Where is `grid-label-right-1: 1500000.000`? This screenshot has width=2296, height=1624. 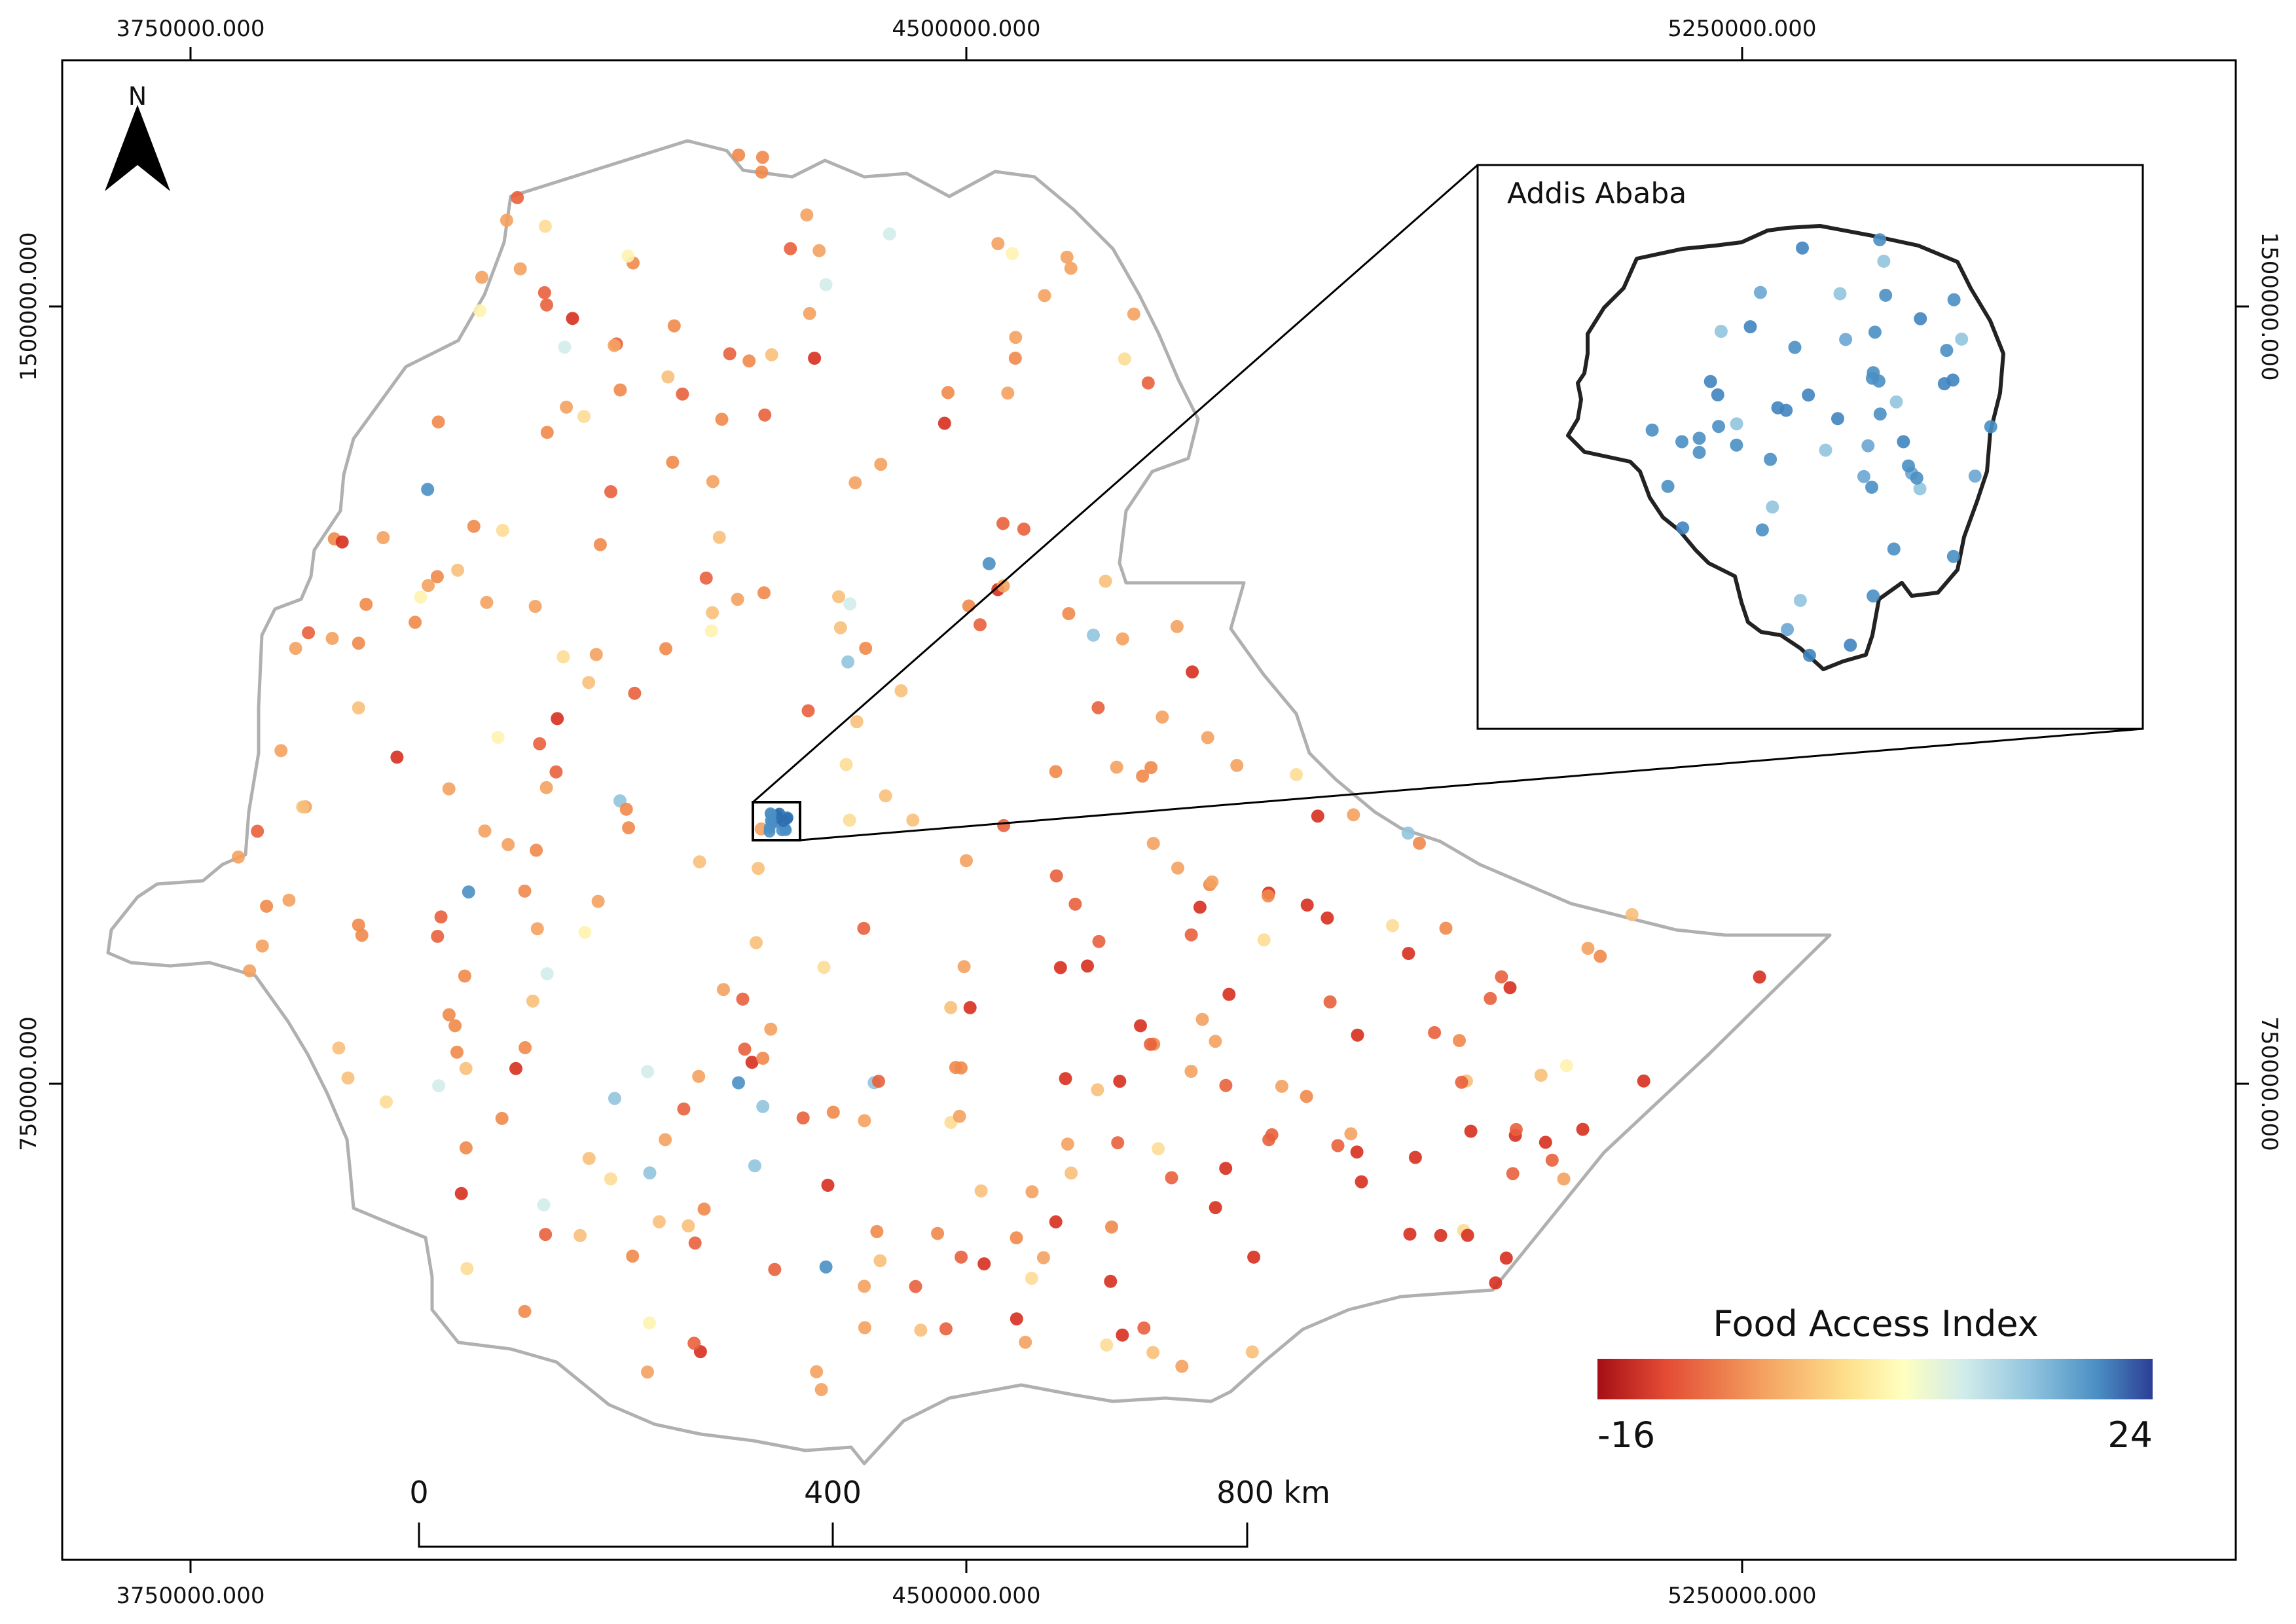
grid-label-right-1: 1500000.000 is located at coordinates (2269, 306).